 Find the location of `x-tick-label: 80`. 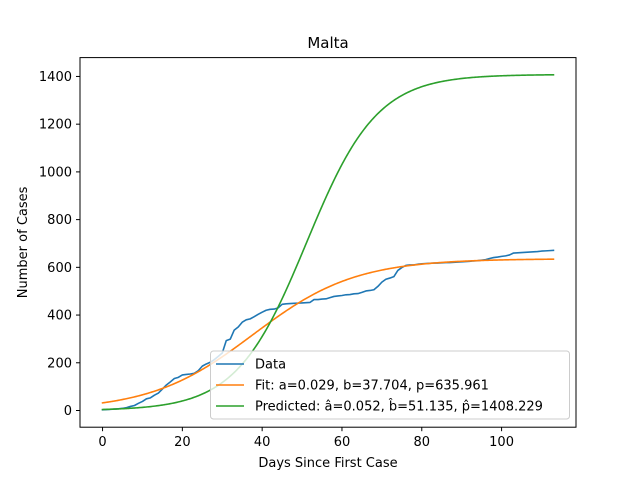

x-tick-label: 80 is located at coordinates (421, 442).